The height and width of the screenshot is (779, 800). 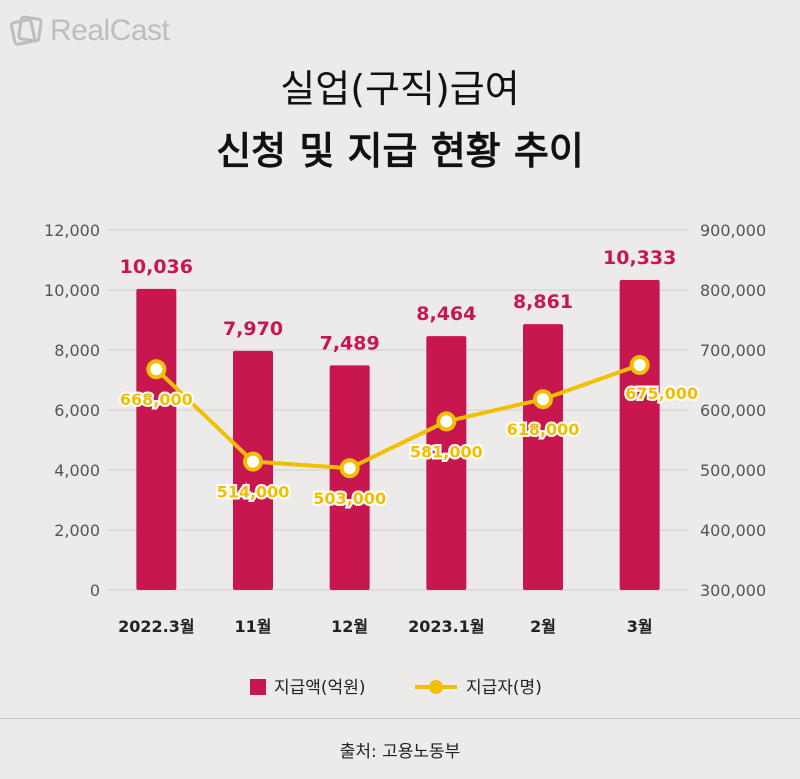 What do you see at coordinates (400, 752) in the screenshot?
I see `source-note: 출처: 고용노동부` at bounding box center [400, 752].